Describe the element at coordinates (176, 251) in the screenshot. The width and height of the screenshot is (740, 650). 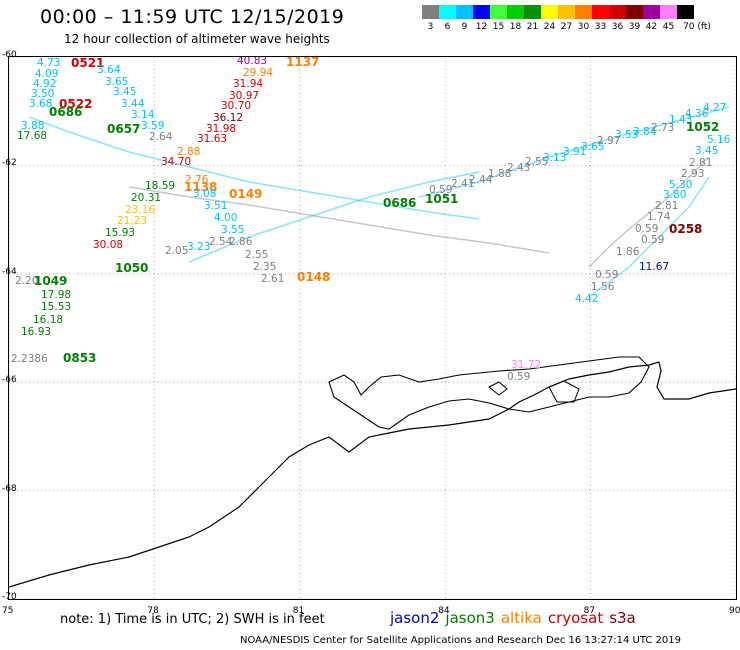
I see `wave-height-label: 2.05` at that location.